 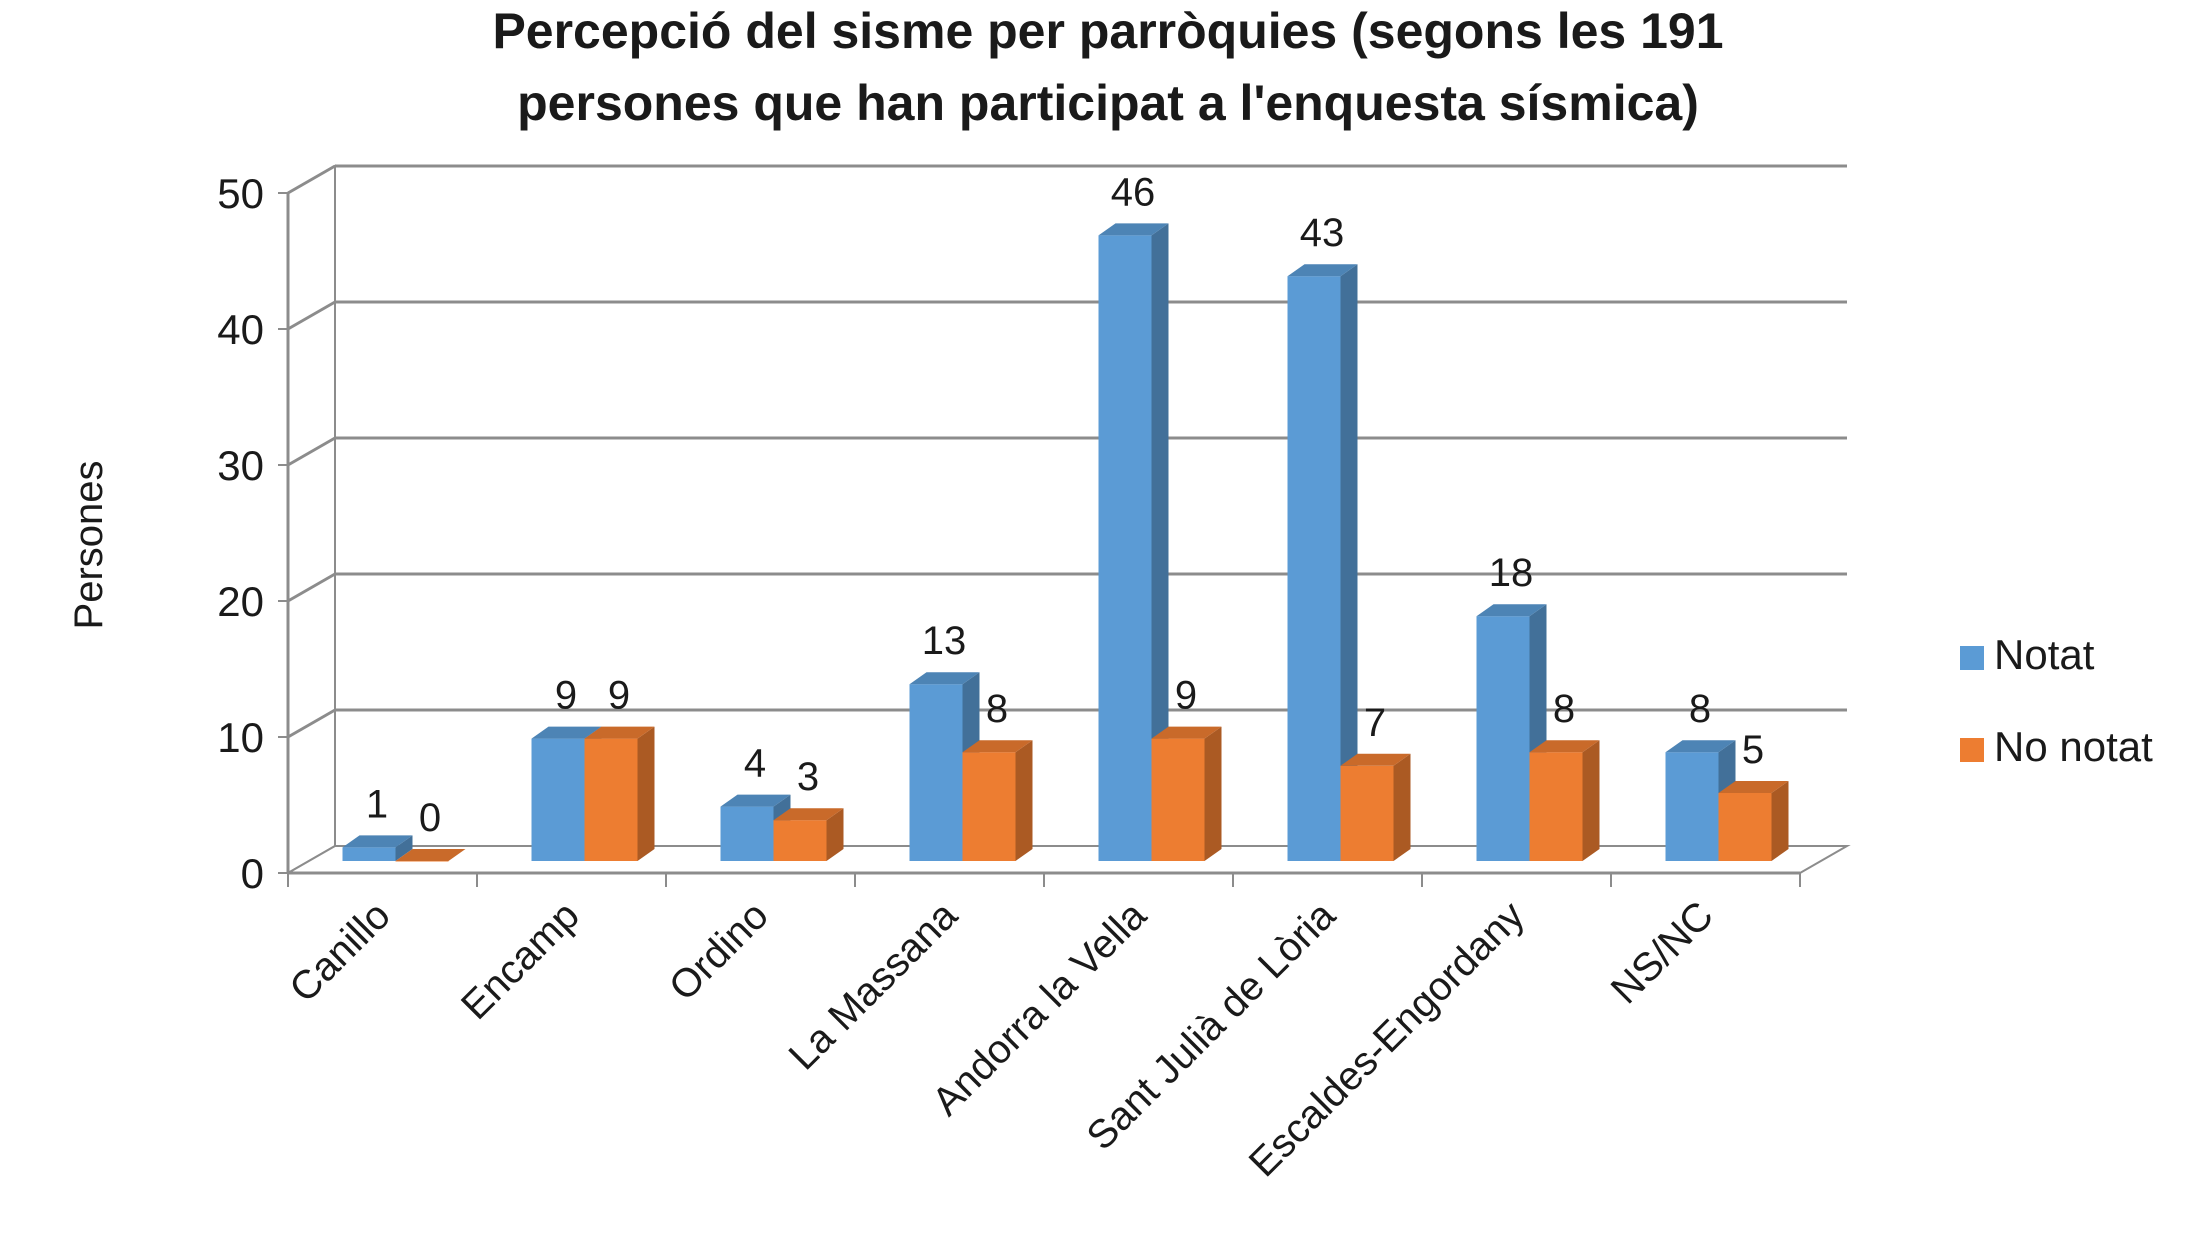 What do you see at coordinates (1402, 807) in the screenshot?
I see `bar-side-no-notat-sant-julia-de-loria` at bounding box center [1402, 807].